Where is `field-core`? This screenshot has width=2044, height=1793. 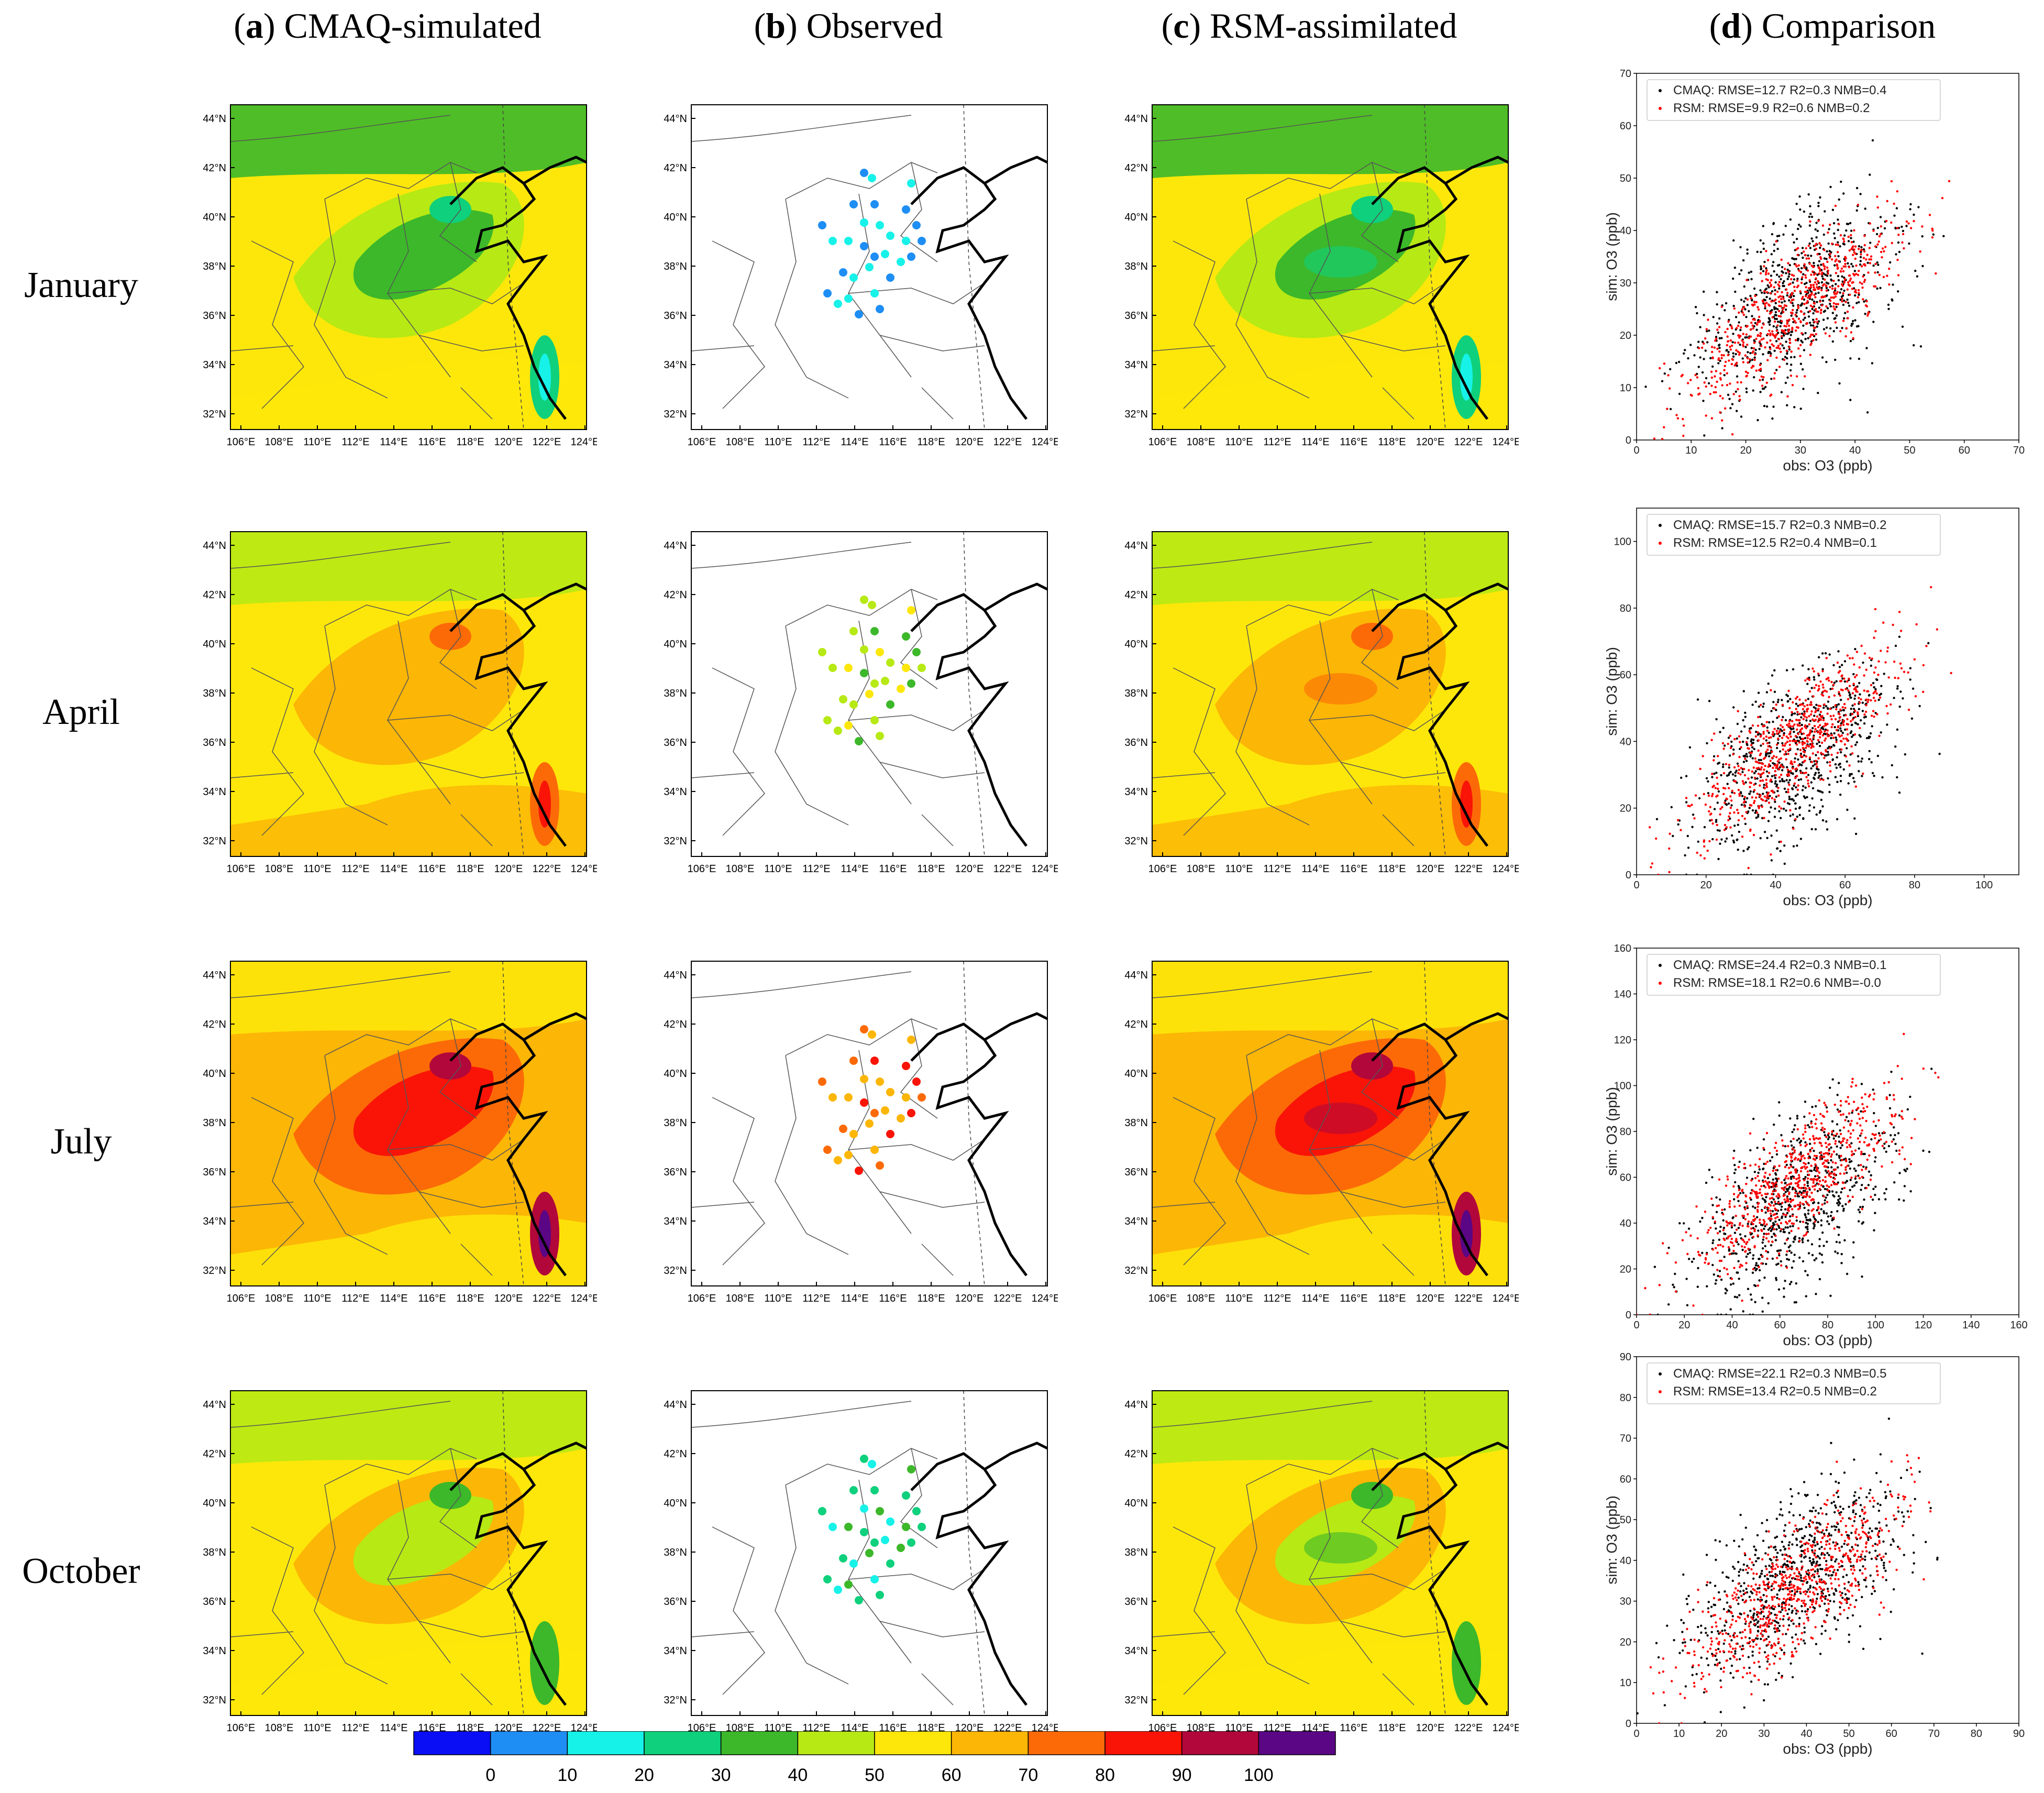 field-core is located at coordinates (423, 255).